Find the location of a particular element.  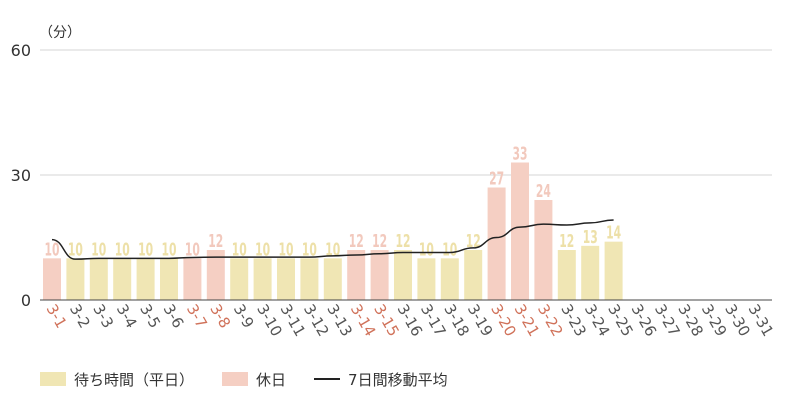

x-tick-label: 3-31 is located at coordinates (761, 320).